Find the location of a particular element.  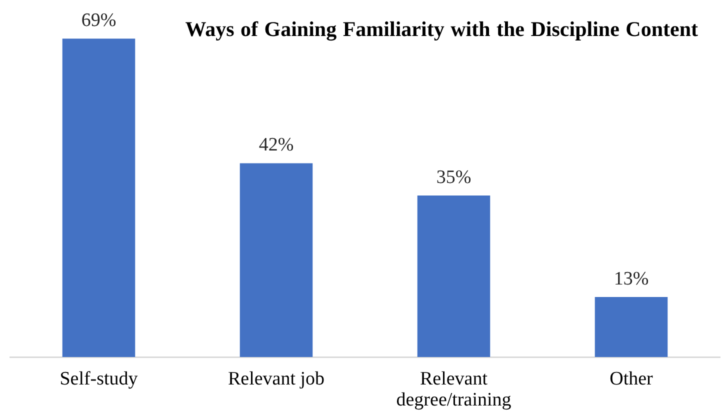

x-tick-label: Relevant job is located at coordinates (276, 379).